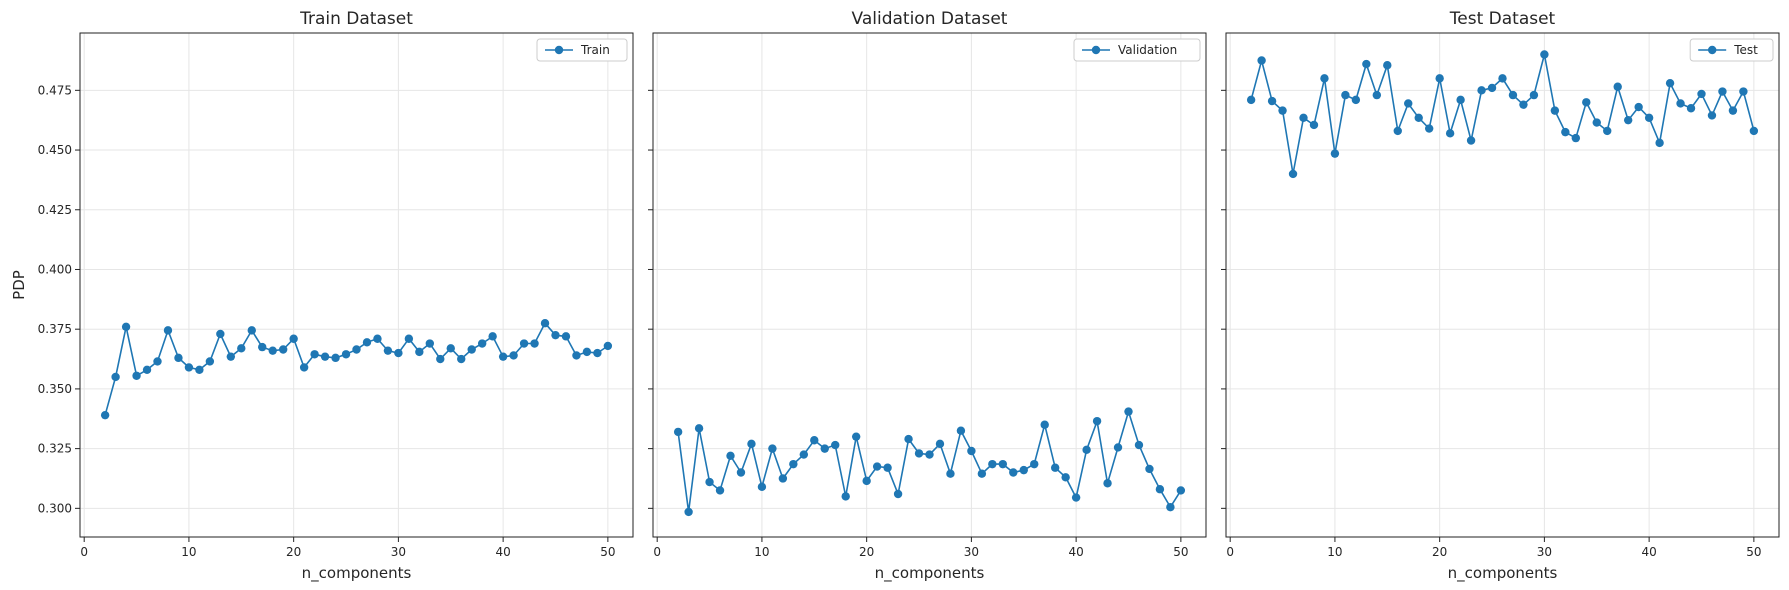  What do you see at coordinates (929, 460) in the screenshot?
I see `series-line-validation` at bounding box center [929, 460].